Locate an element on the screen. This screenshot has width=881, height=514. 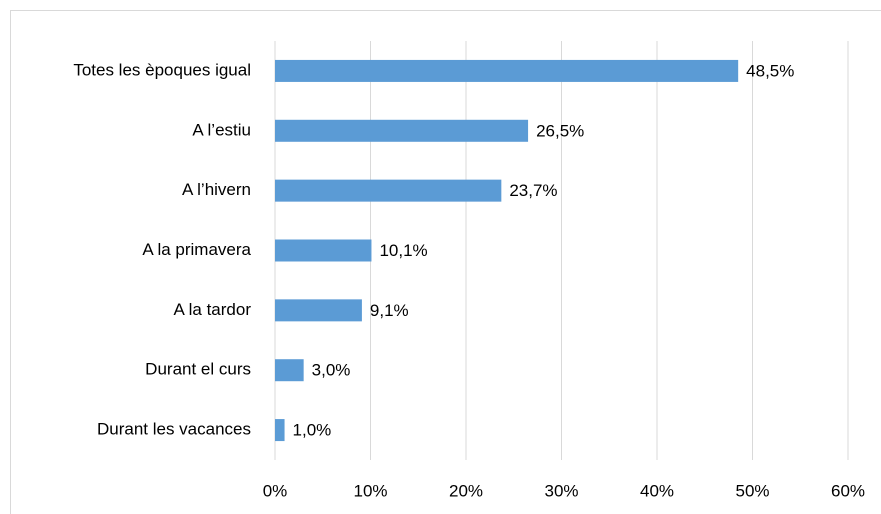
data-label: 26,5% is located at coordinates (560, 130).